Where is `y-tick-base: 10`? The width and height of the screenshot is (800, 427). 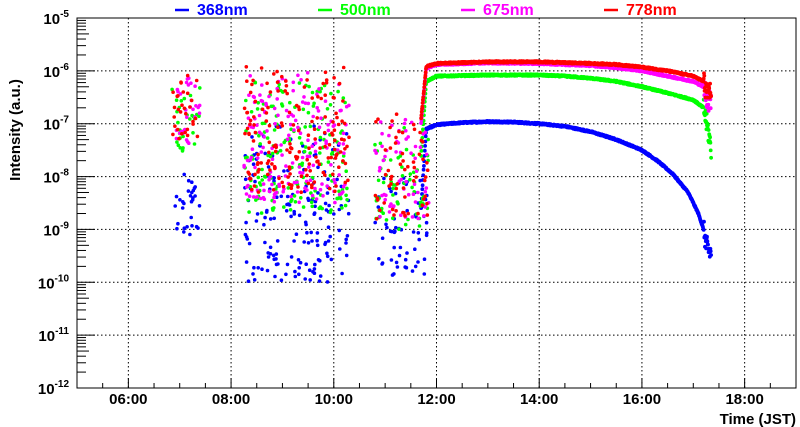
y-tick-base: 10 is located at coordinates (51, 230).